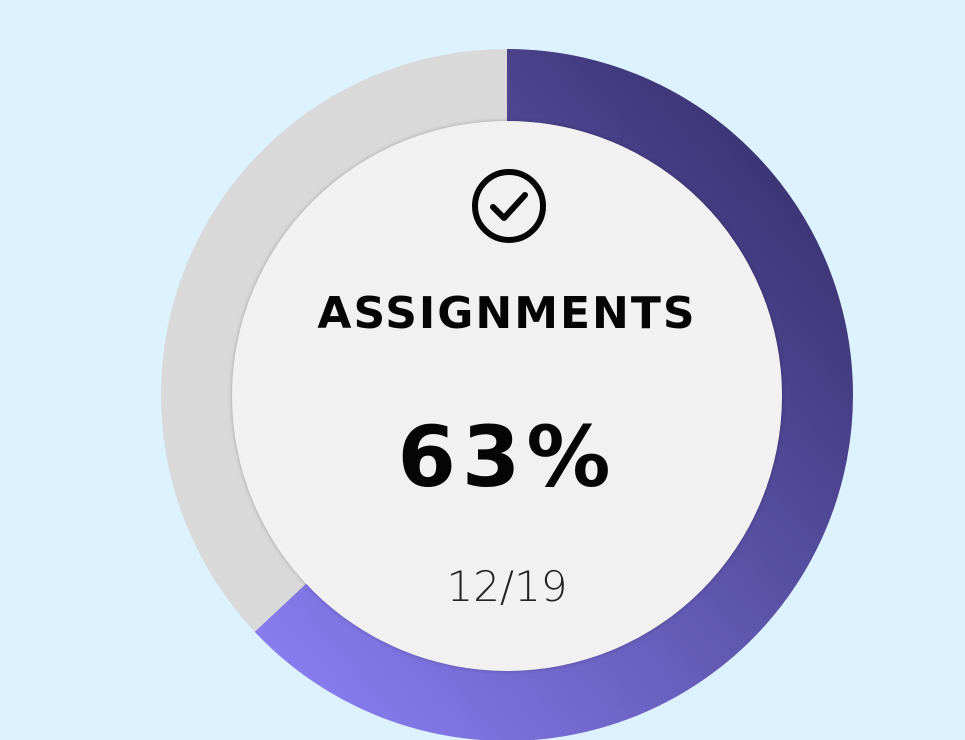 The width and height of the screenshot is (965, 740). I want to click on check-circle-icon, so click(509, 206).